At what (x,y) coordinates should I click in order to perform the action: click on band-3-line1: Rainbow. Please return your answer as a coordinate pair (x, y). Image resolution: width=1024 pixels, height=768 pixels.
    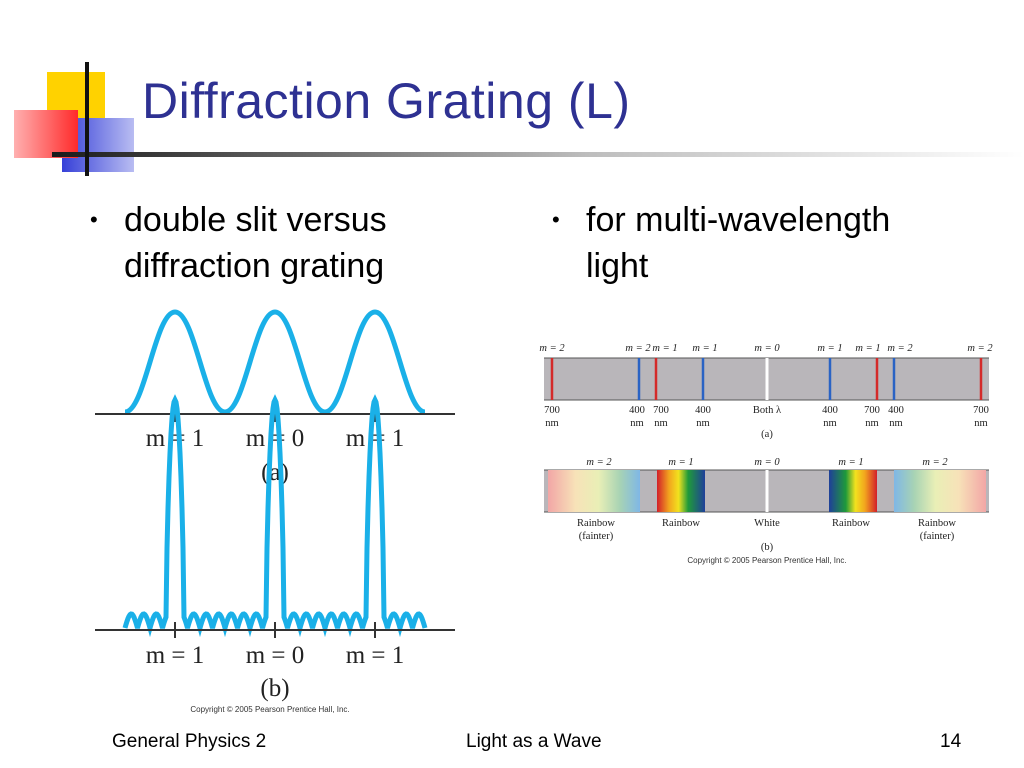
    Looking at the image, I should click on (851, 523).